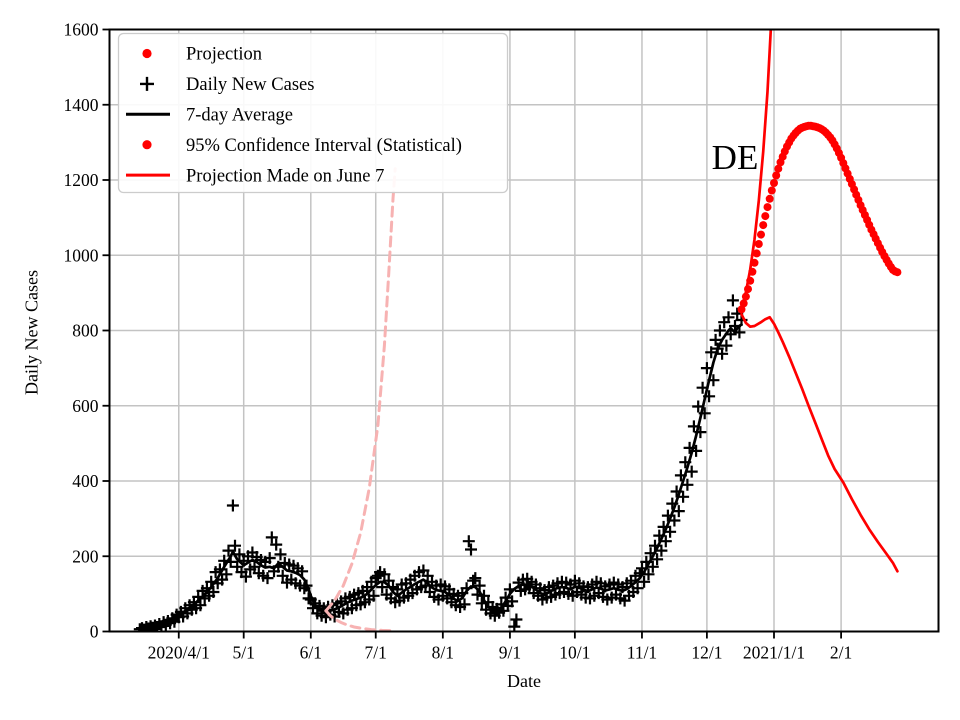  What do you see at coordinates (179, 653) in the screenshot?
I see `x-tick-label: 2020/4/1` at bounding box center [179, 653].